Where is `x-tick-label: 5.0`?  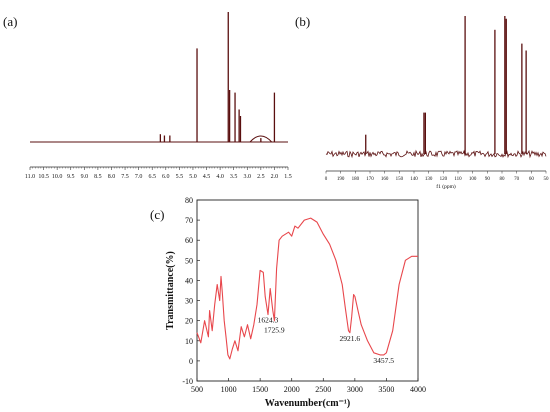 x-tick-label: 5.0 is located at coordinates (193, 177).